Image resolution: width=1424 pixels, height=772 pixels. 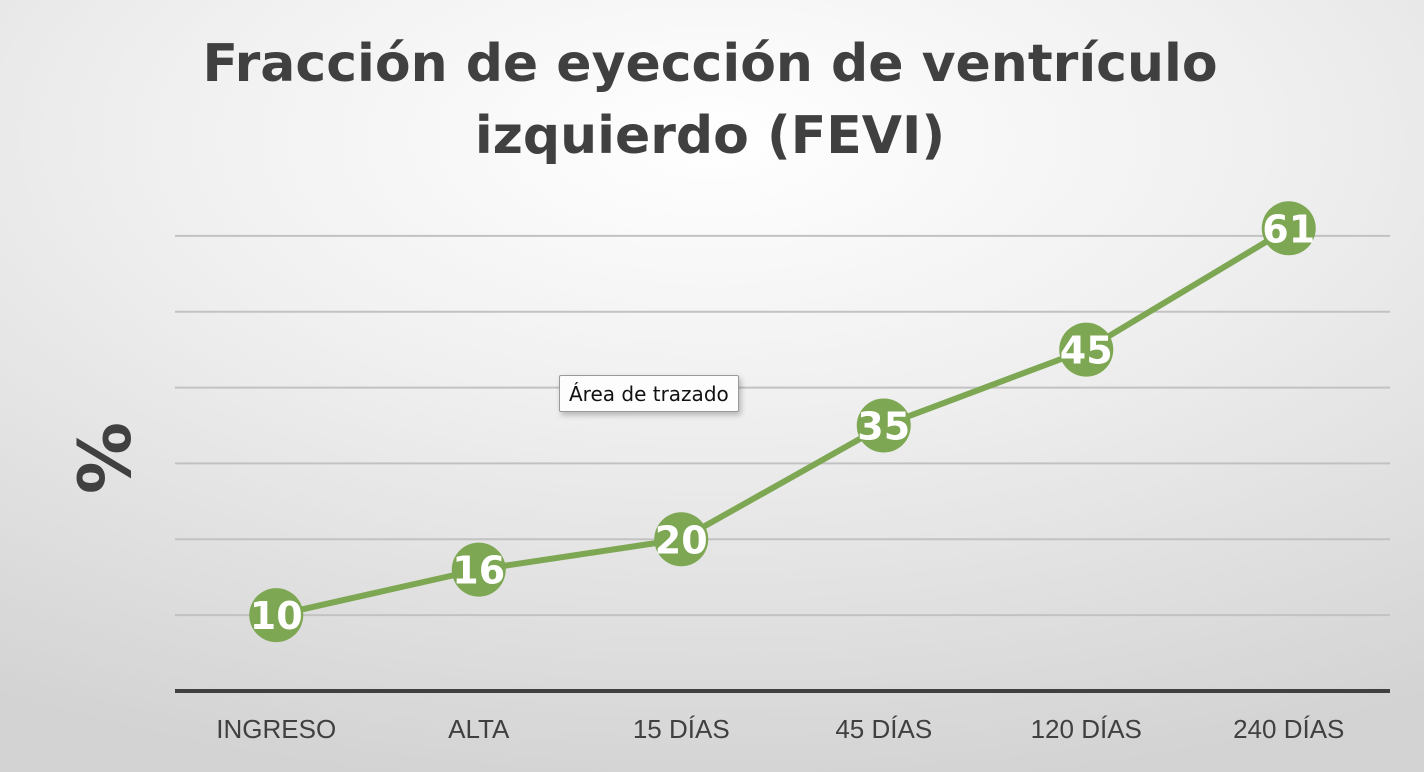 I want to click on data-label-5: 61, so click(x=1288, y=229).